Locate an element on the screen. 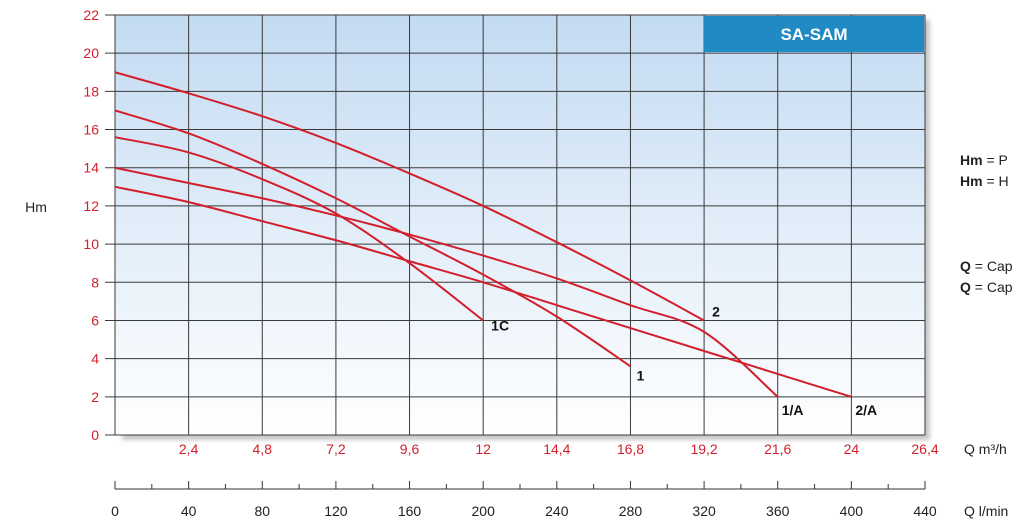  x2-tick-label: 280 is located at coordinates (631, 511).